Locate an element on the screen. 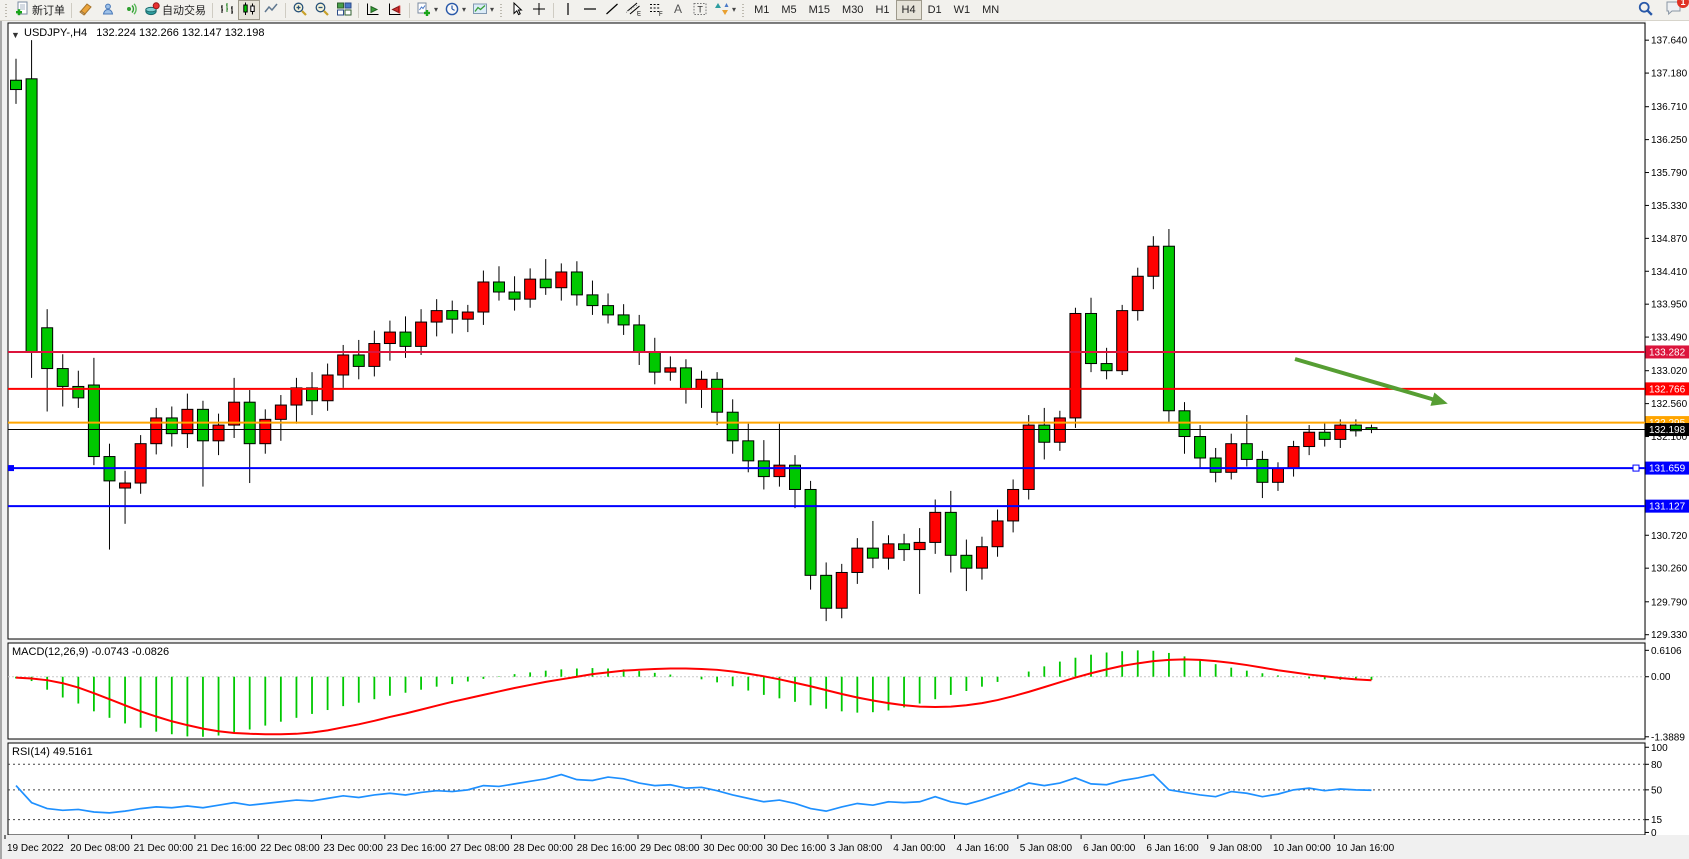 This screenshot has width=1689, height=859. bar-chart-type-button is located at coordinates (227, 10).